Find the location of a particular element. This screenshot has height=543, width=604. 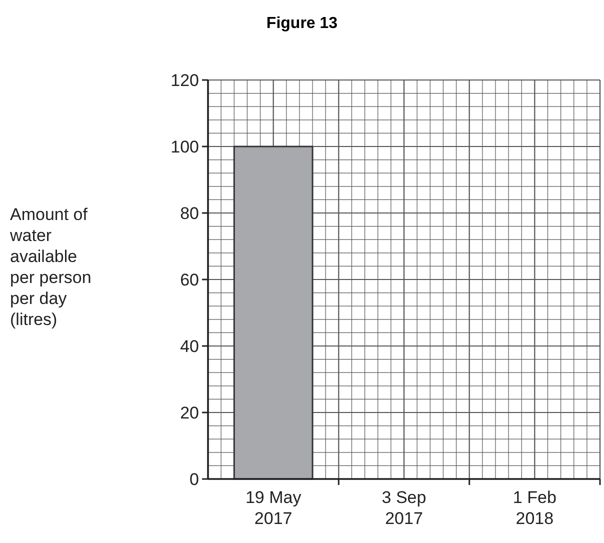

y-tick-label: 80 is located at coordinates (189, 213).